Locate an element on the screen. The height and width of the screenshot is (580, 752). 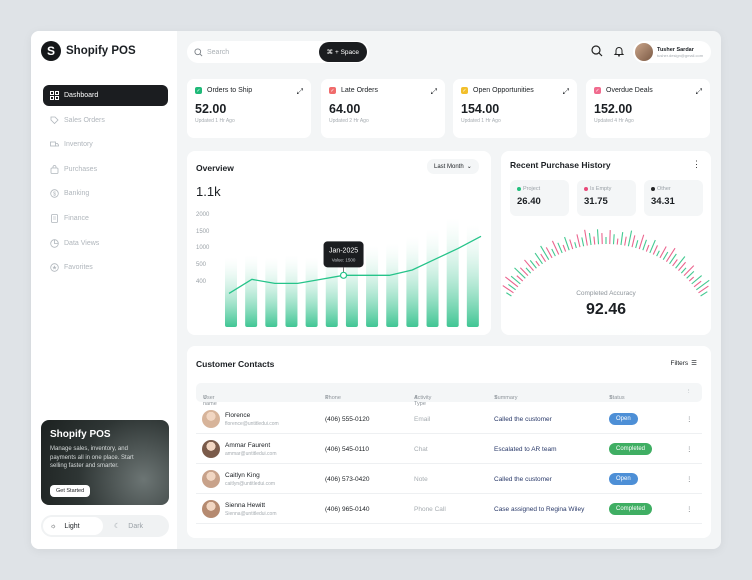
stat-value: 64.00 is located at coordinates (345, 109).